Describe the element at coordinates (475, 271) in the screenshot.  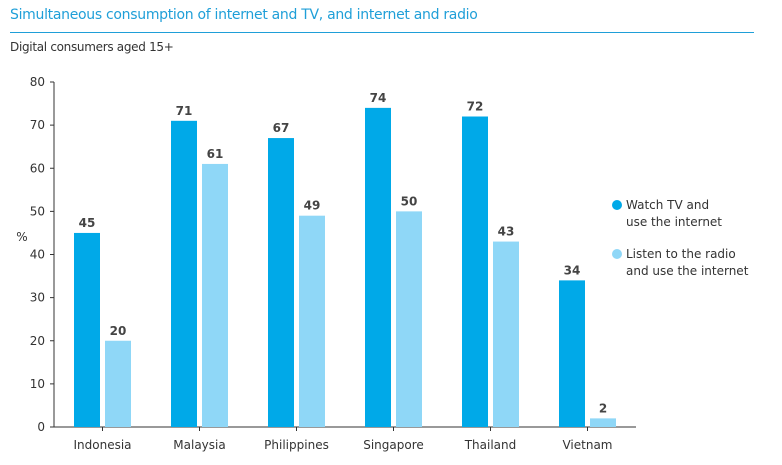
I see `bar-thailand-tv` at that location.